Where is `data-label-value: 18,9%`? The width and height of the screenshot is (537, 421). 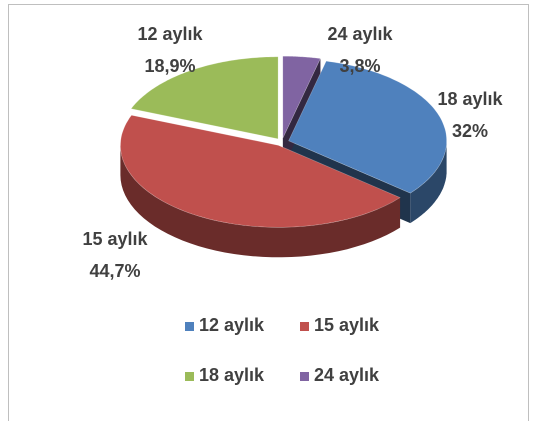 data-label-value: 18,9% is located at coordinates (169, 66).